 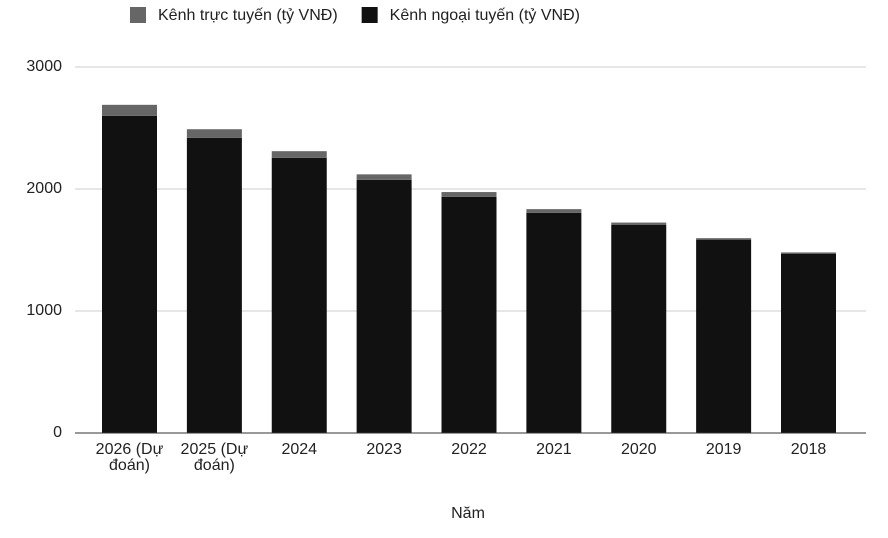 What do you see at coordinates (468, 513) in the screenshot?
I see `x-axis-title: Năm` at bounding box center [468, 513].